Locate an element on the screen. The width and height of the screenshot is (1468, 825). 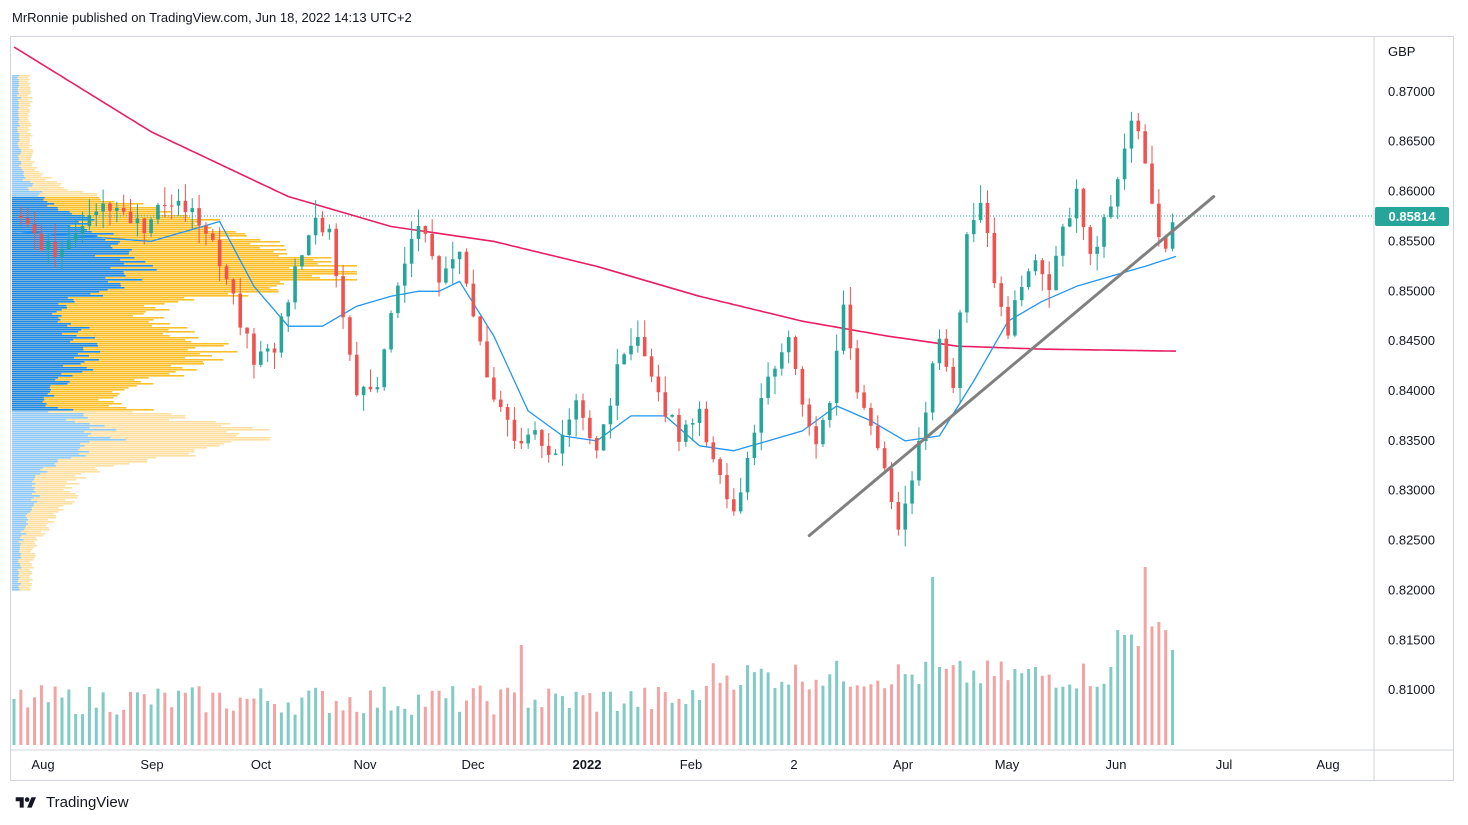
price-tick-label: 0.85000 is located at coordinates (1411, 290).